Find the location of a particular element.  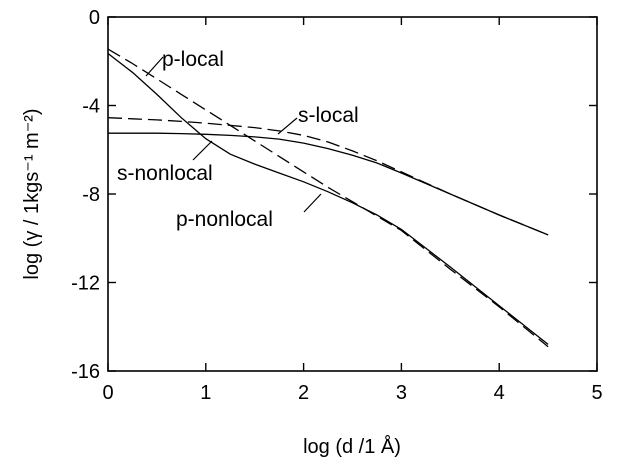

x-tick-label: 4 is located at coordinates (499, 393).